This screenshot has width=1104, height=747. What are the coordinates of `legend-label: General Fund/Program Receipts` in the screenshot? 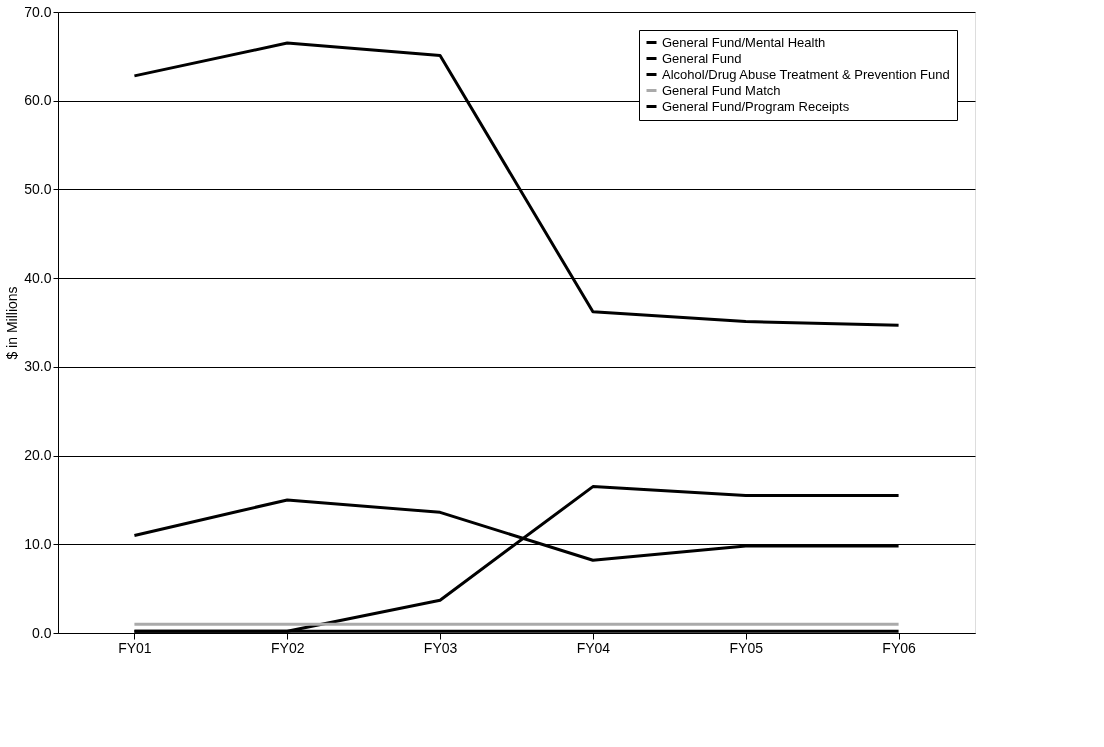 It's located at (756, 106).